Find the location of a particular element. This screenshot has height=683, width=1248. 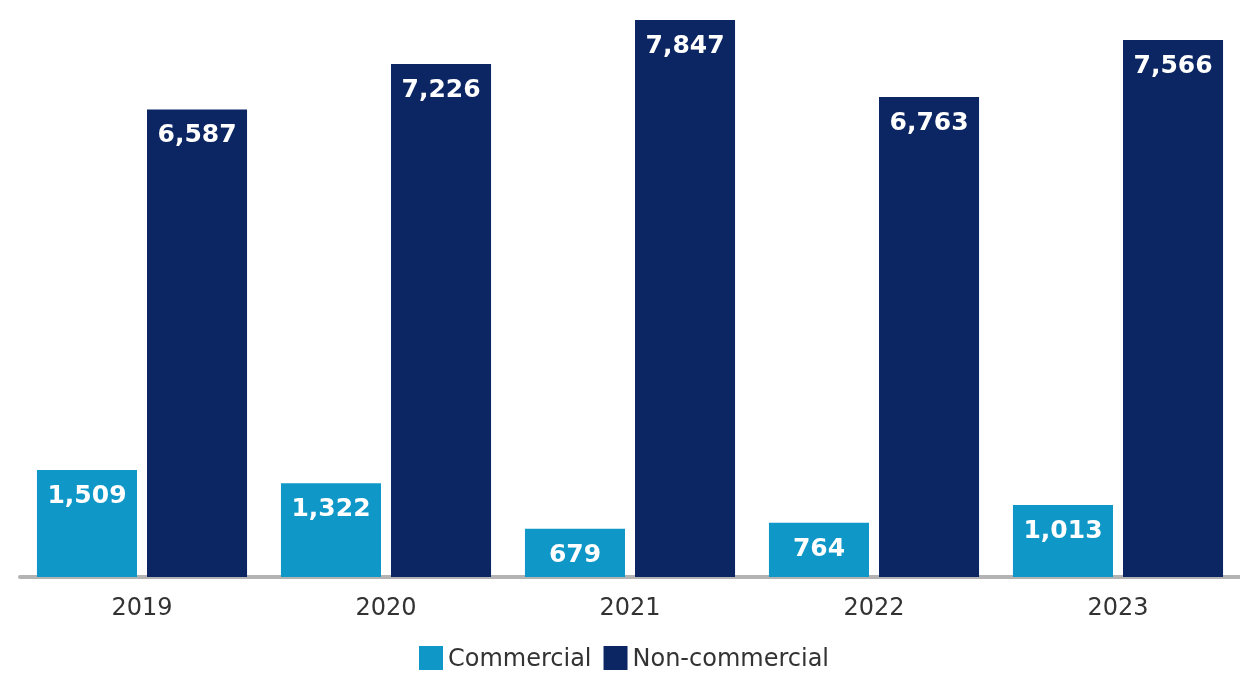

x-tick-label: 2020 is located at coordinates (386, 607).